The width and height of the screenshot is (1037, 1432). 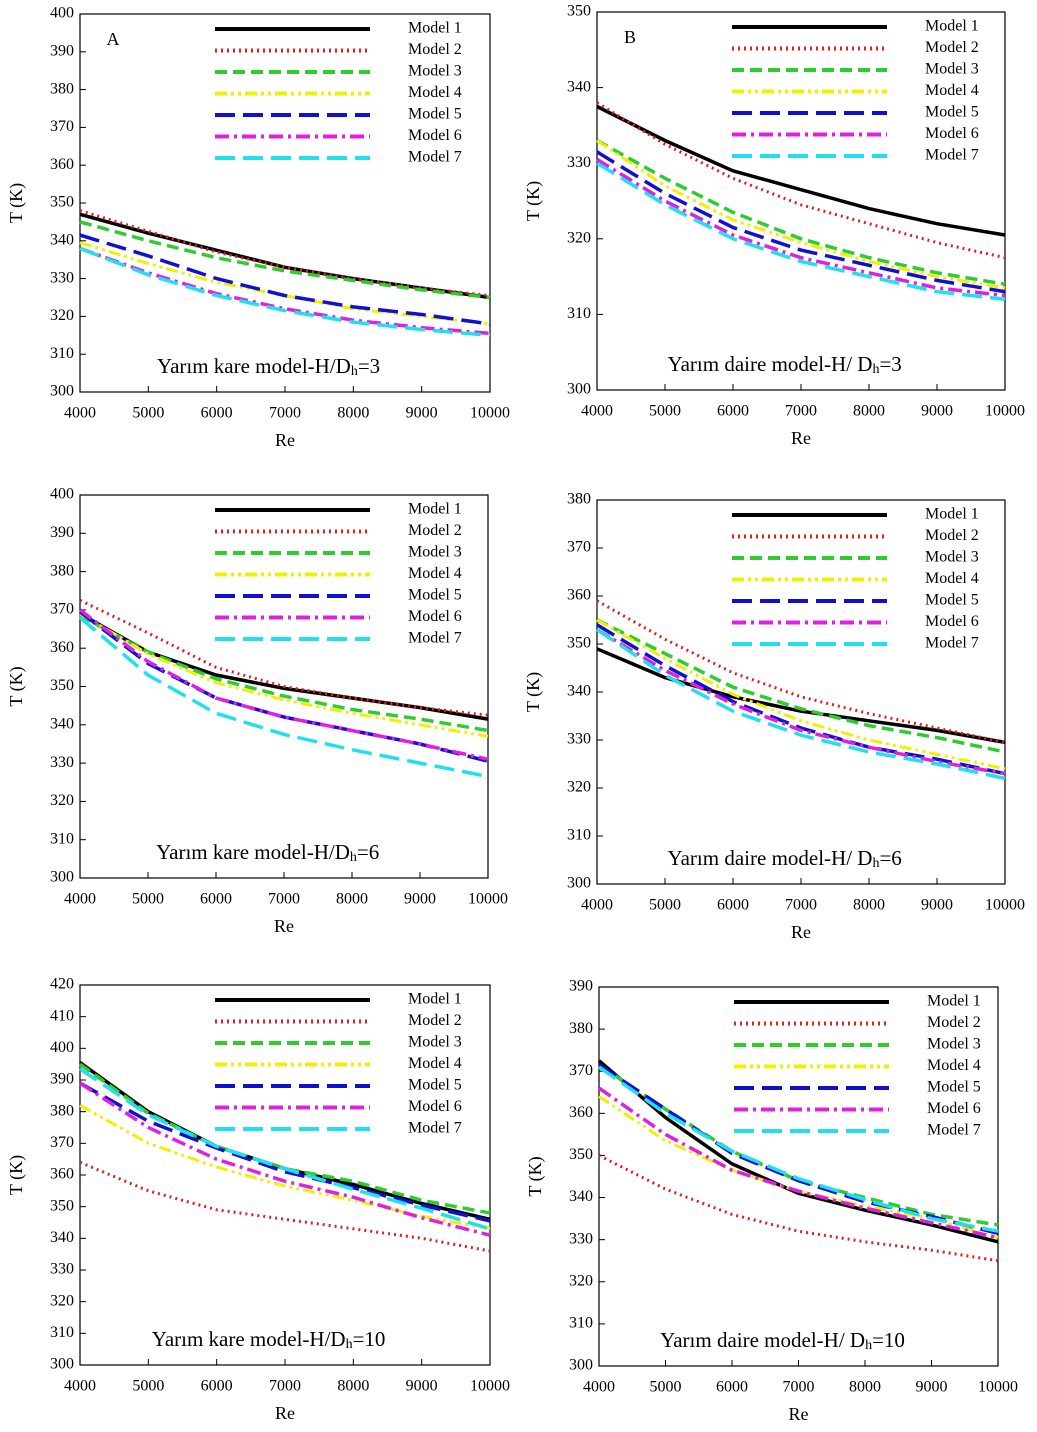 I want to click on y-tick-label: 400, so click(x=62, y=13).